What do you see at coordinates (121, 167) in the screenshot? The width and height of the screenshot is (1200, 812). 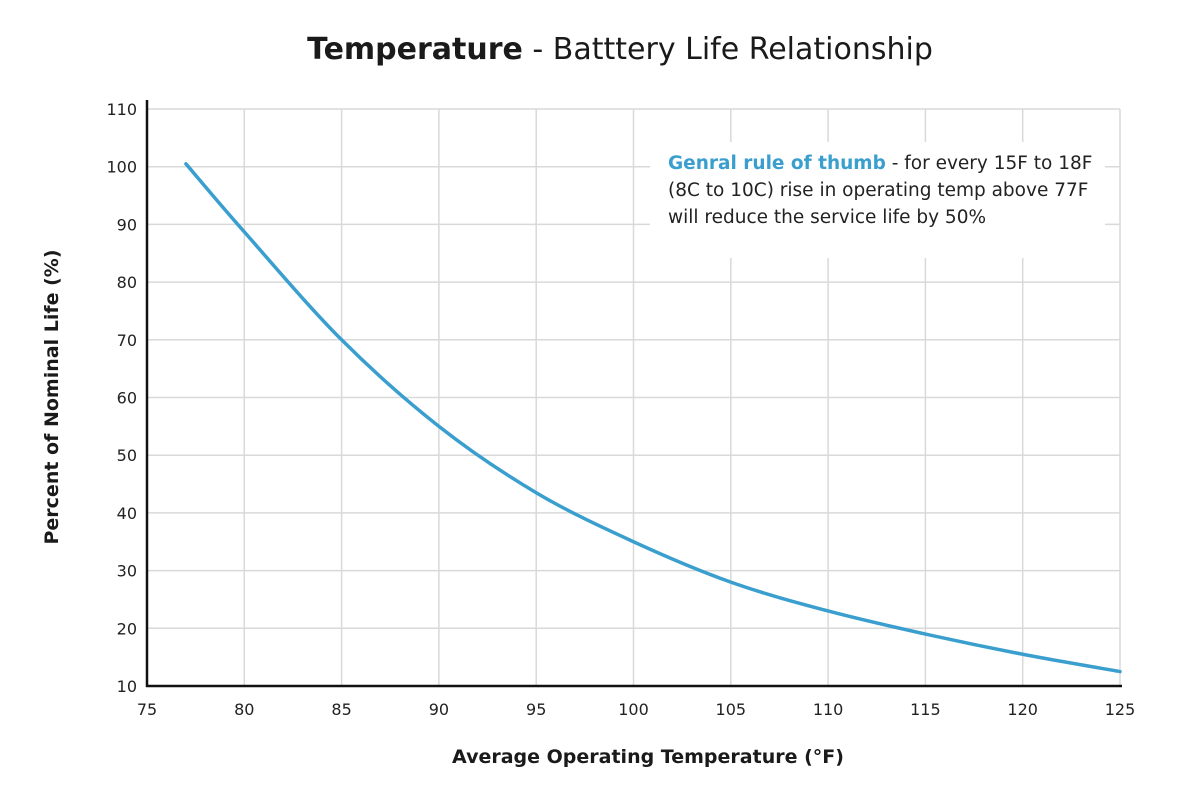 I see `y-tick-label: 100` at bounding box center [121, 167].